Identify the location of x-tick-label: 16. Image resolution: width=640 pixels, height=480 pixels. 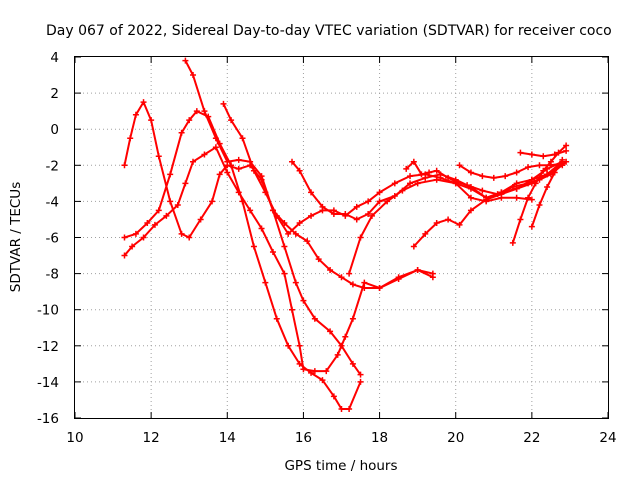
(303, 438).